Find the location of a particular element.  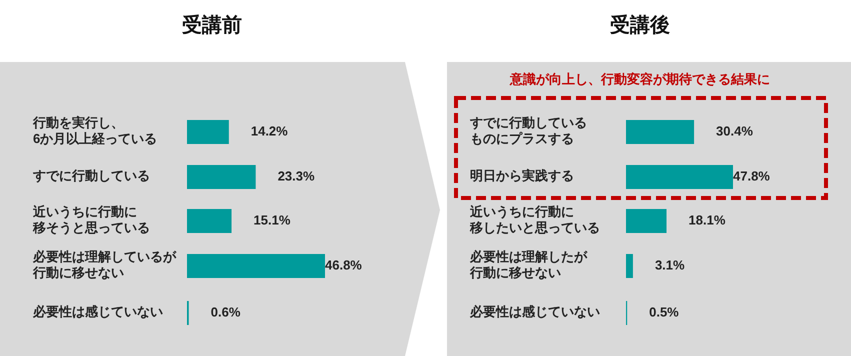

chart-title: 受講後 is located at coordinates (640, 24).